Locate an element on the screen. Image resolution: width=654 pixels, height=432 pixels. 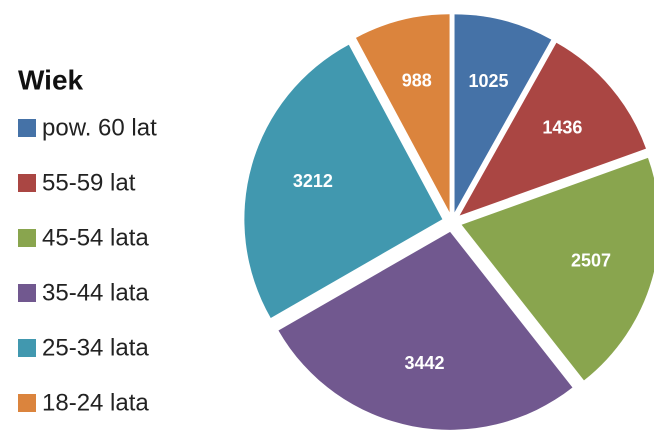
legend-title: Wiek is located at coordinates (51, 79).